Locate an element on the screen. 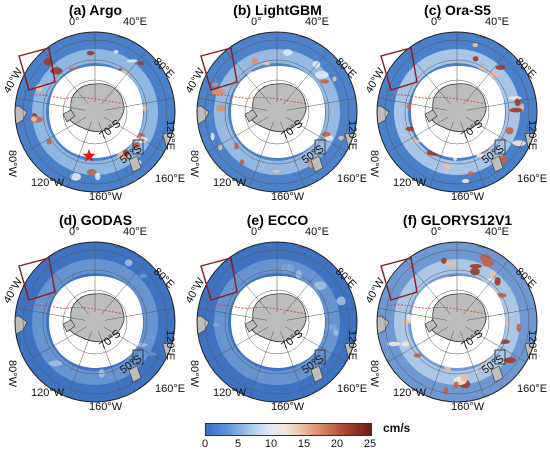  inset-box is located at coordinates (500, 147).